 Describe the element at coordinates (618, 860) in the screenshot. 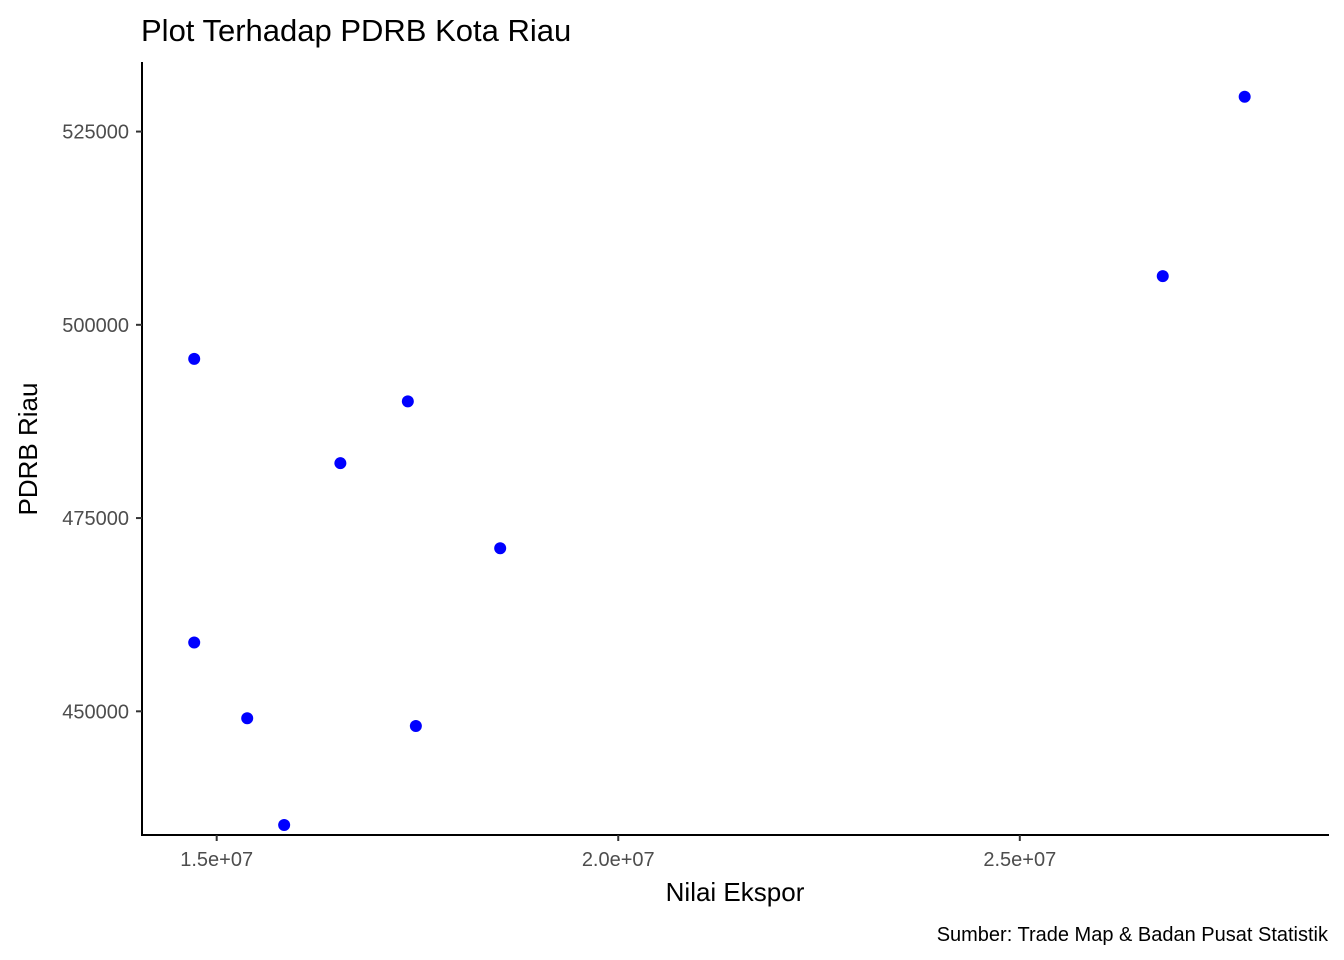

I see `x-tick-label: 2.0e+07` at that location.